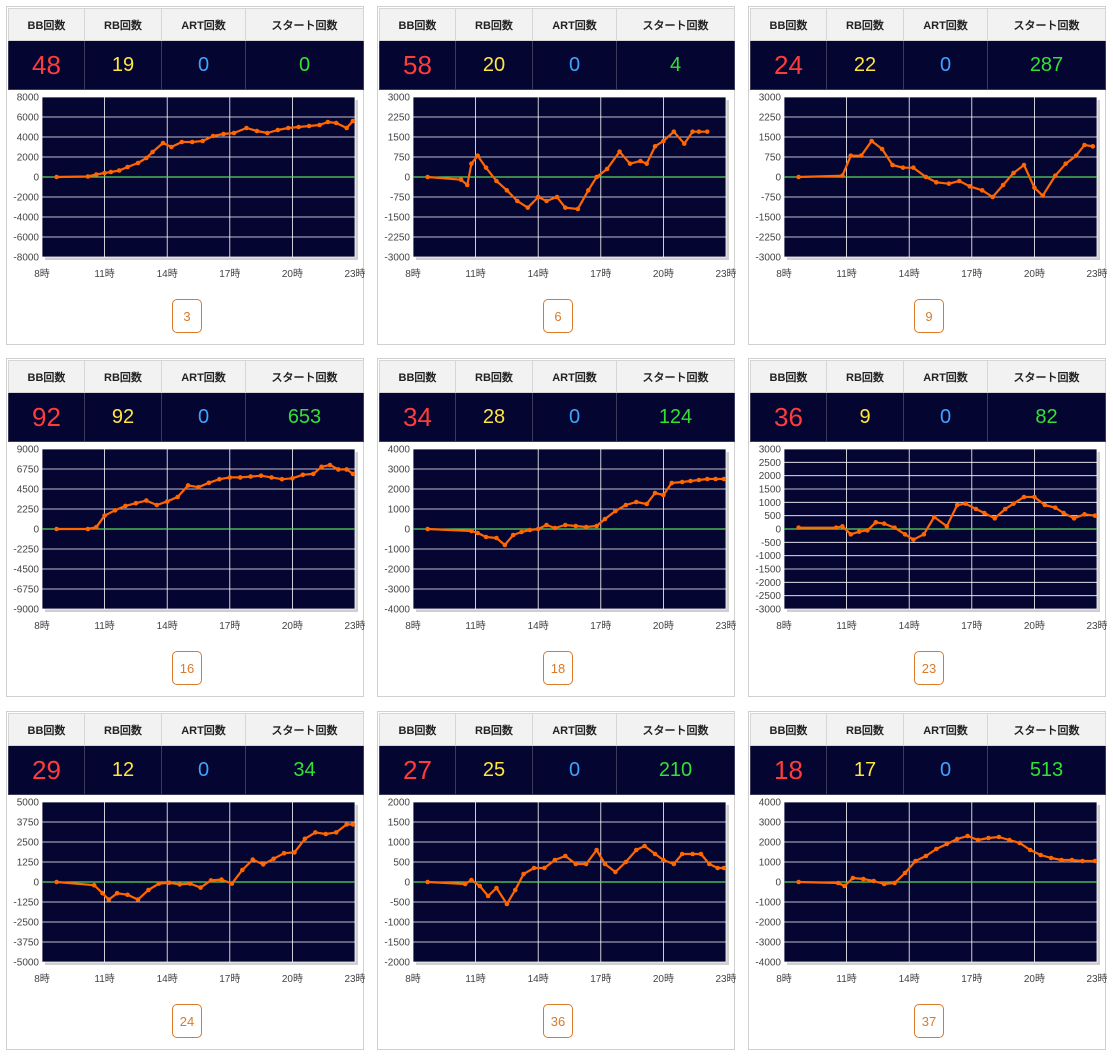 Image resolution: width=1113 pixels, height=1059 pixels. Describe the element at coordinates (929, 668) in the screenshot. I see `machine-number-button: 23` at that location.